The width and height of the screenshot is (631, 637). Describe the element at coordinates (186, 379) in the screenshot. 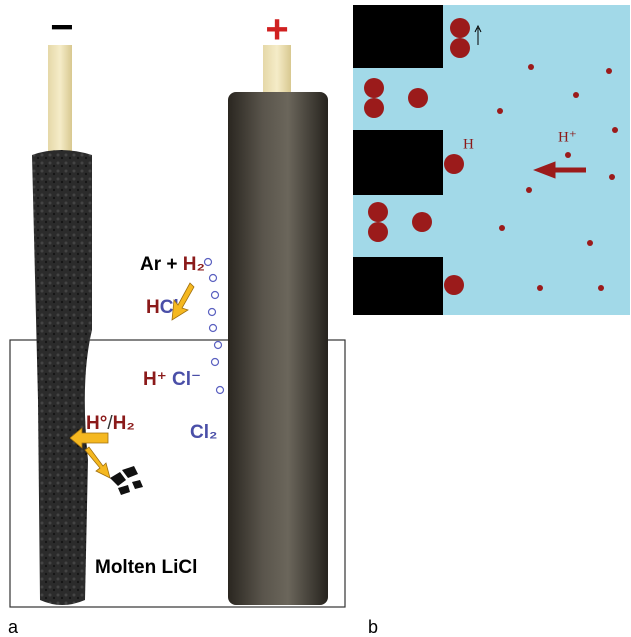

I see `anion: Cl⁻` at that location.